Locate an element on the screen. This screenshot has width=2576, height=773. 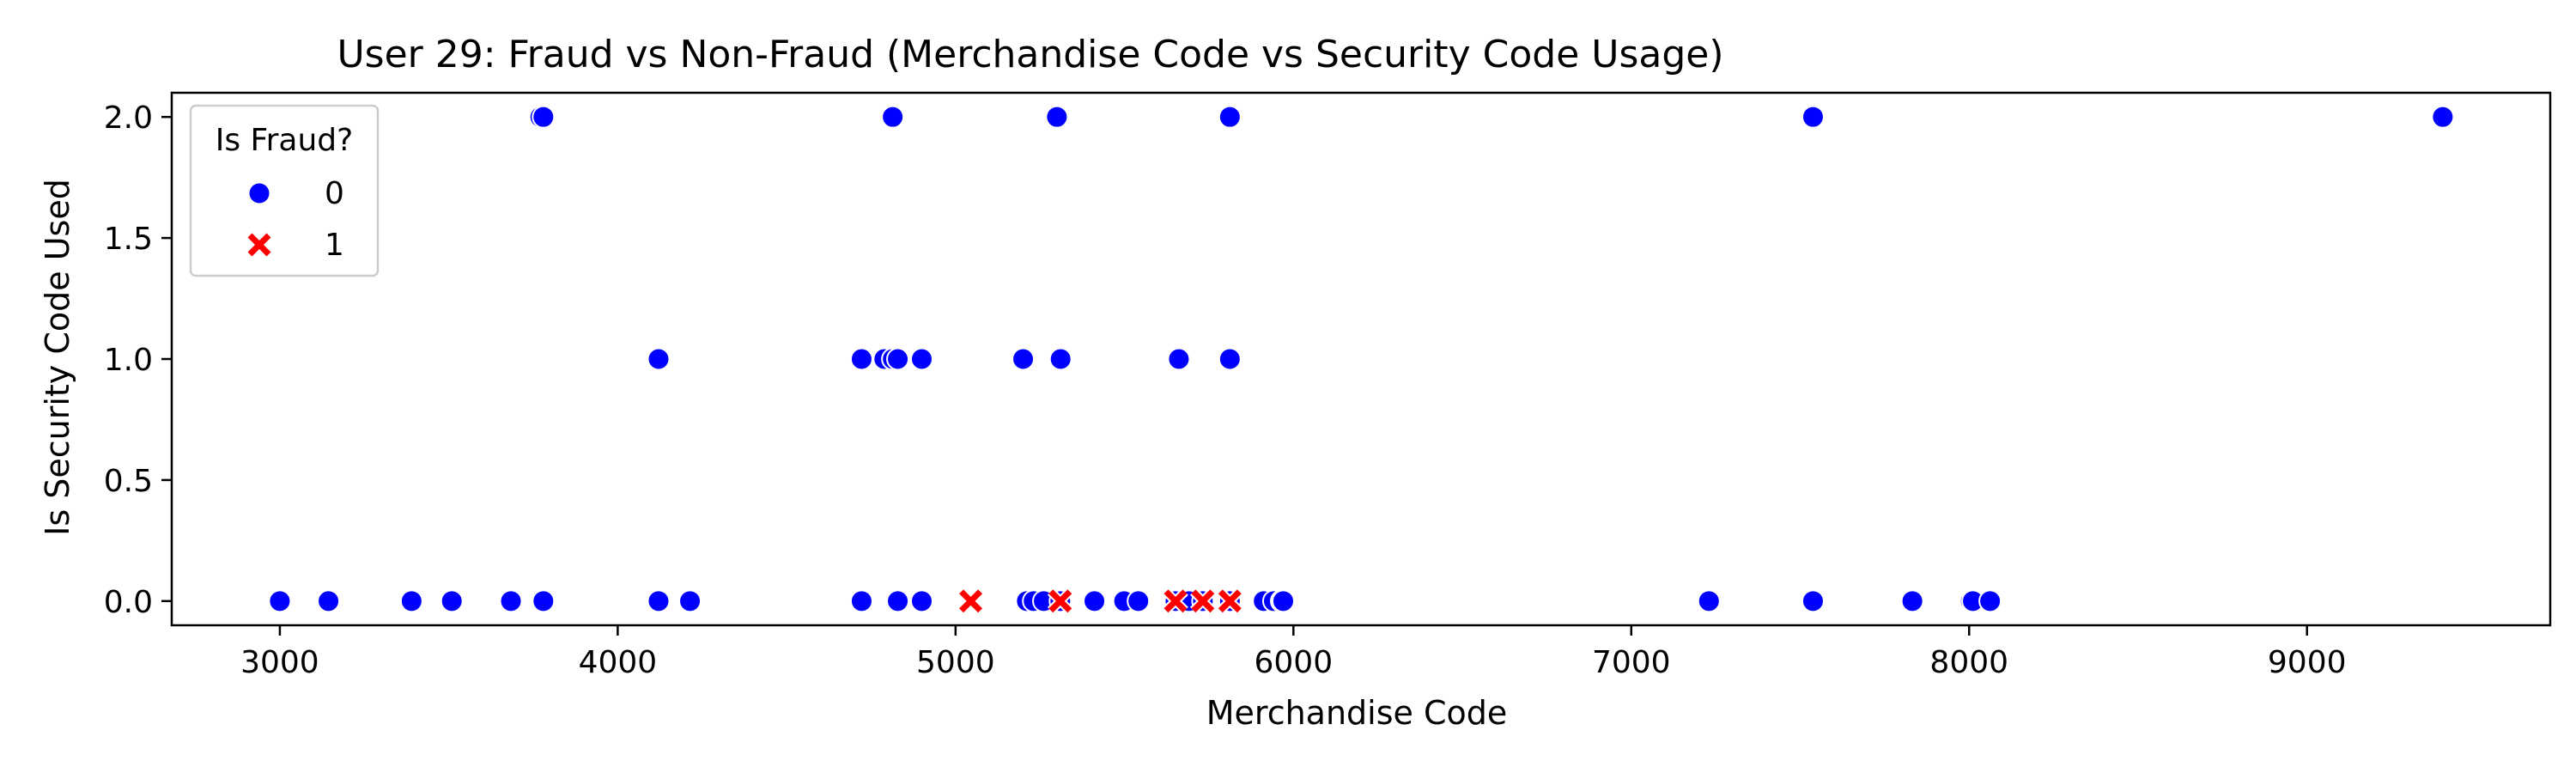
x-tick-label: 5000 is located at coordinates (955, 662).